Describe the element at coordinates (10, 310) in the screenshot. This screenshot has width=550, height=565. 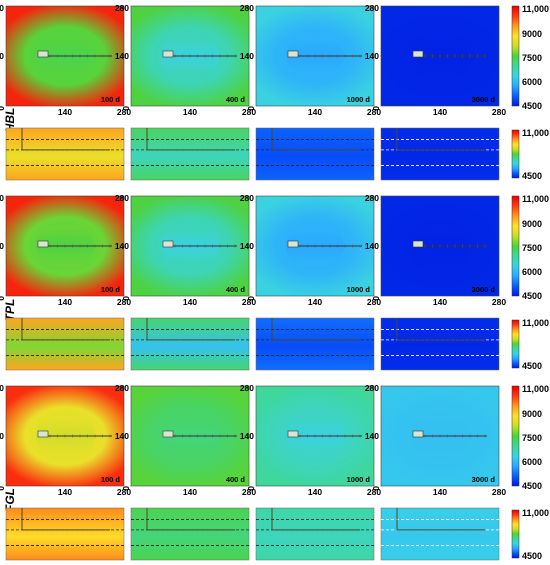
I see `row-label-tpl: TPL` at that location.